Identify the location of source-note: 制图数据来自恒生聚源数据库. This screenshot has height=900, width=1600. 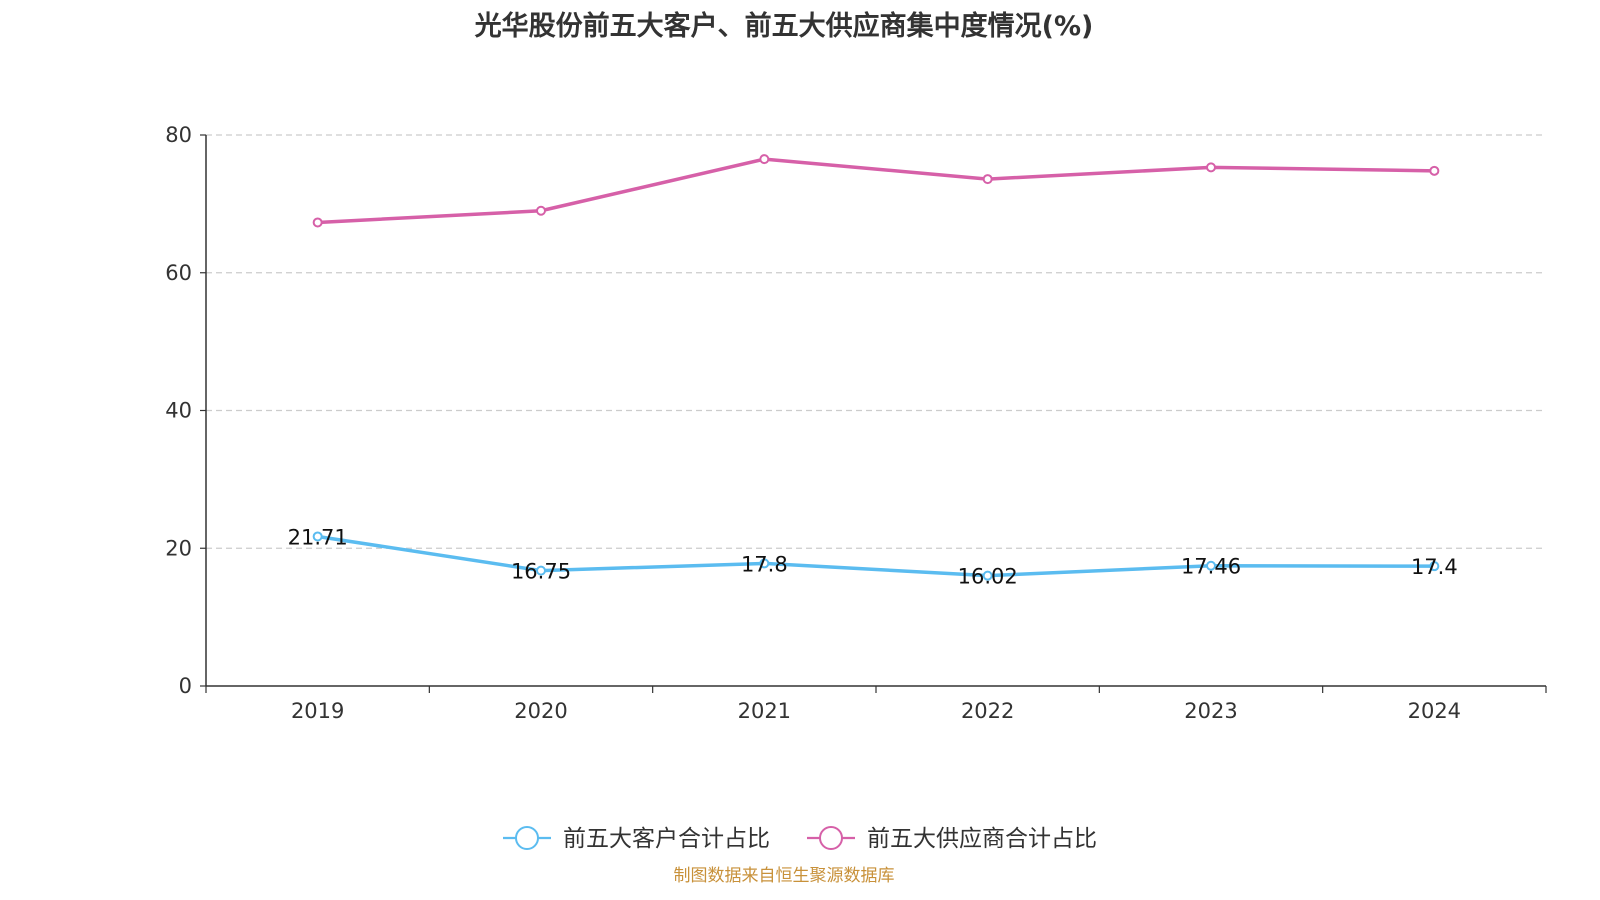
(784, 876).